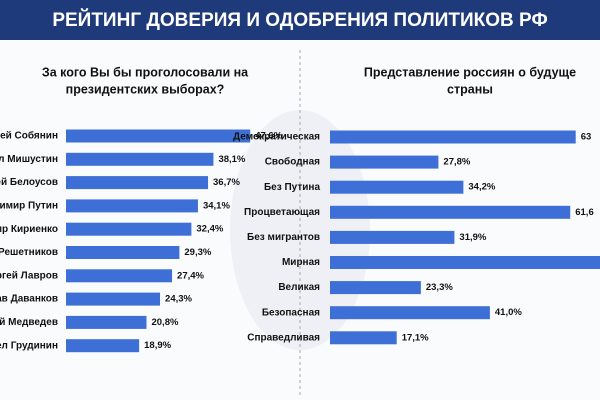 This screenshot has height=400, width=600. Describe the element at coordinates (299, 287) in the screenshot. I see `category-label: Великая` at that location.